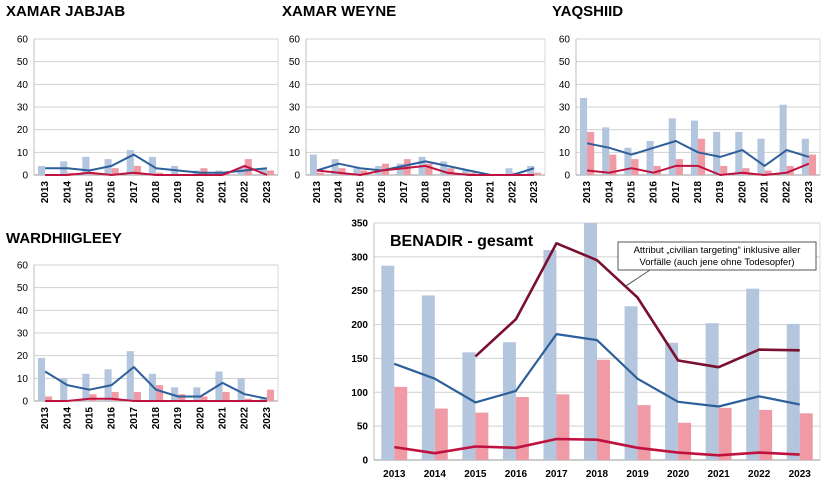 This screenshot has height=484, width=828. Describe the element at coordinates (64, 238) in the screenshot. I see `chart-title: WARDHIIGLEEY` at that location.